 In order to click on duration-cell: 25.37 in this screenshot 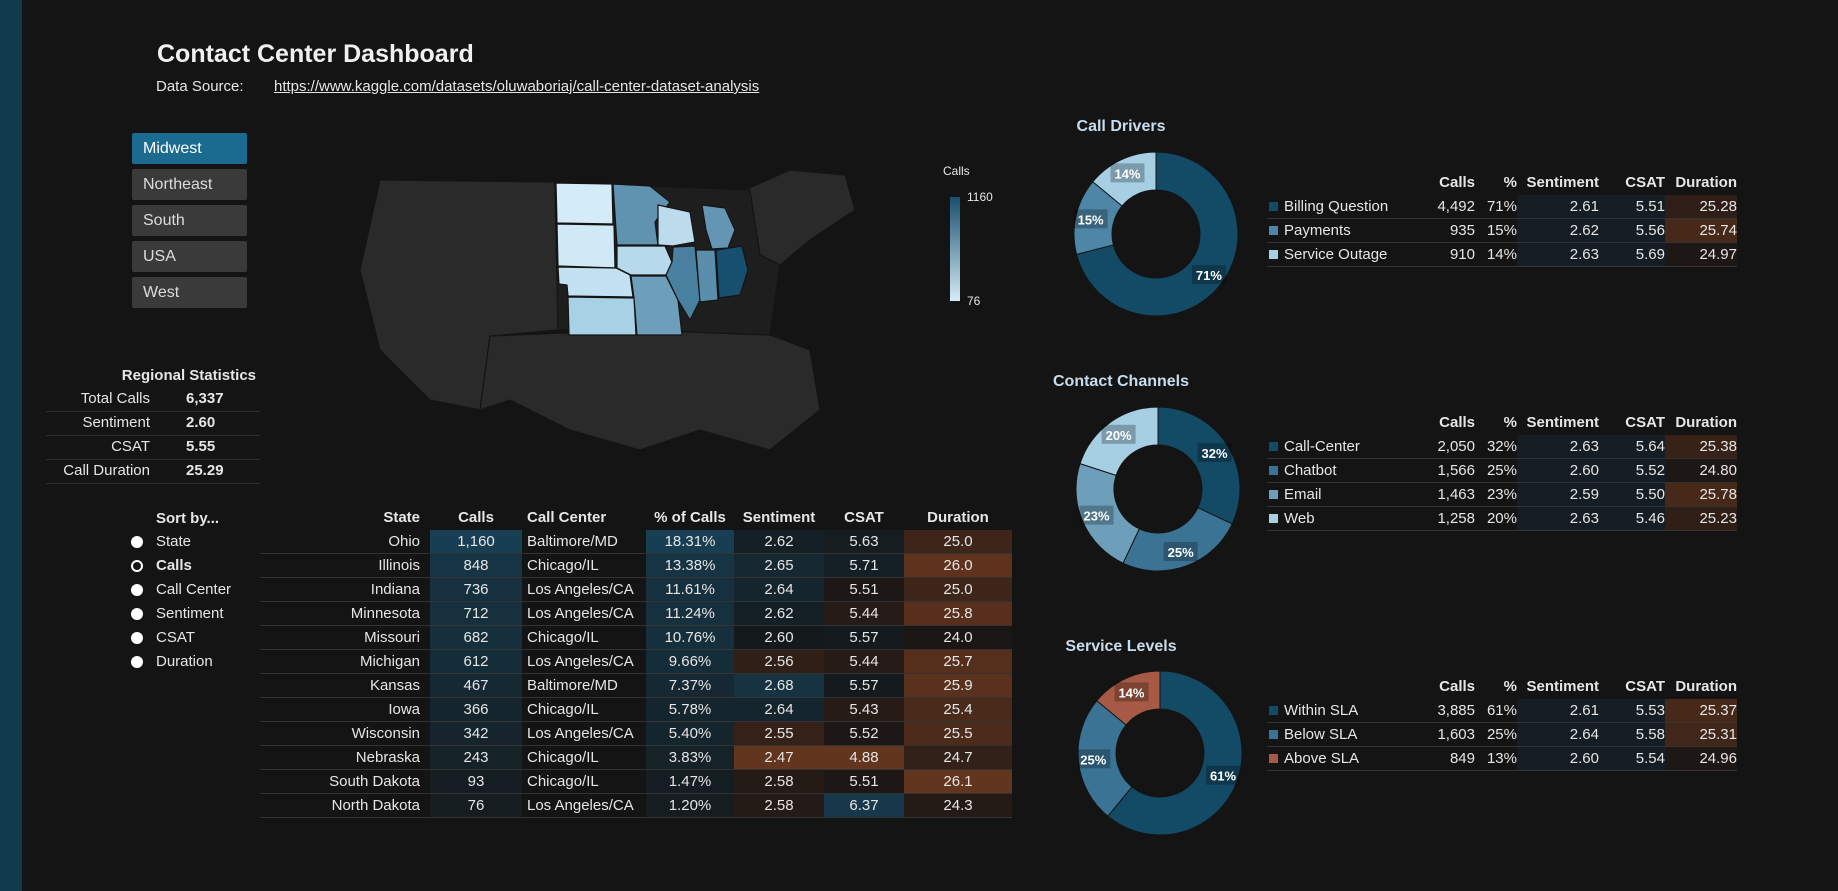, I will do `click(1701, 711)`.